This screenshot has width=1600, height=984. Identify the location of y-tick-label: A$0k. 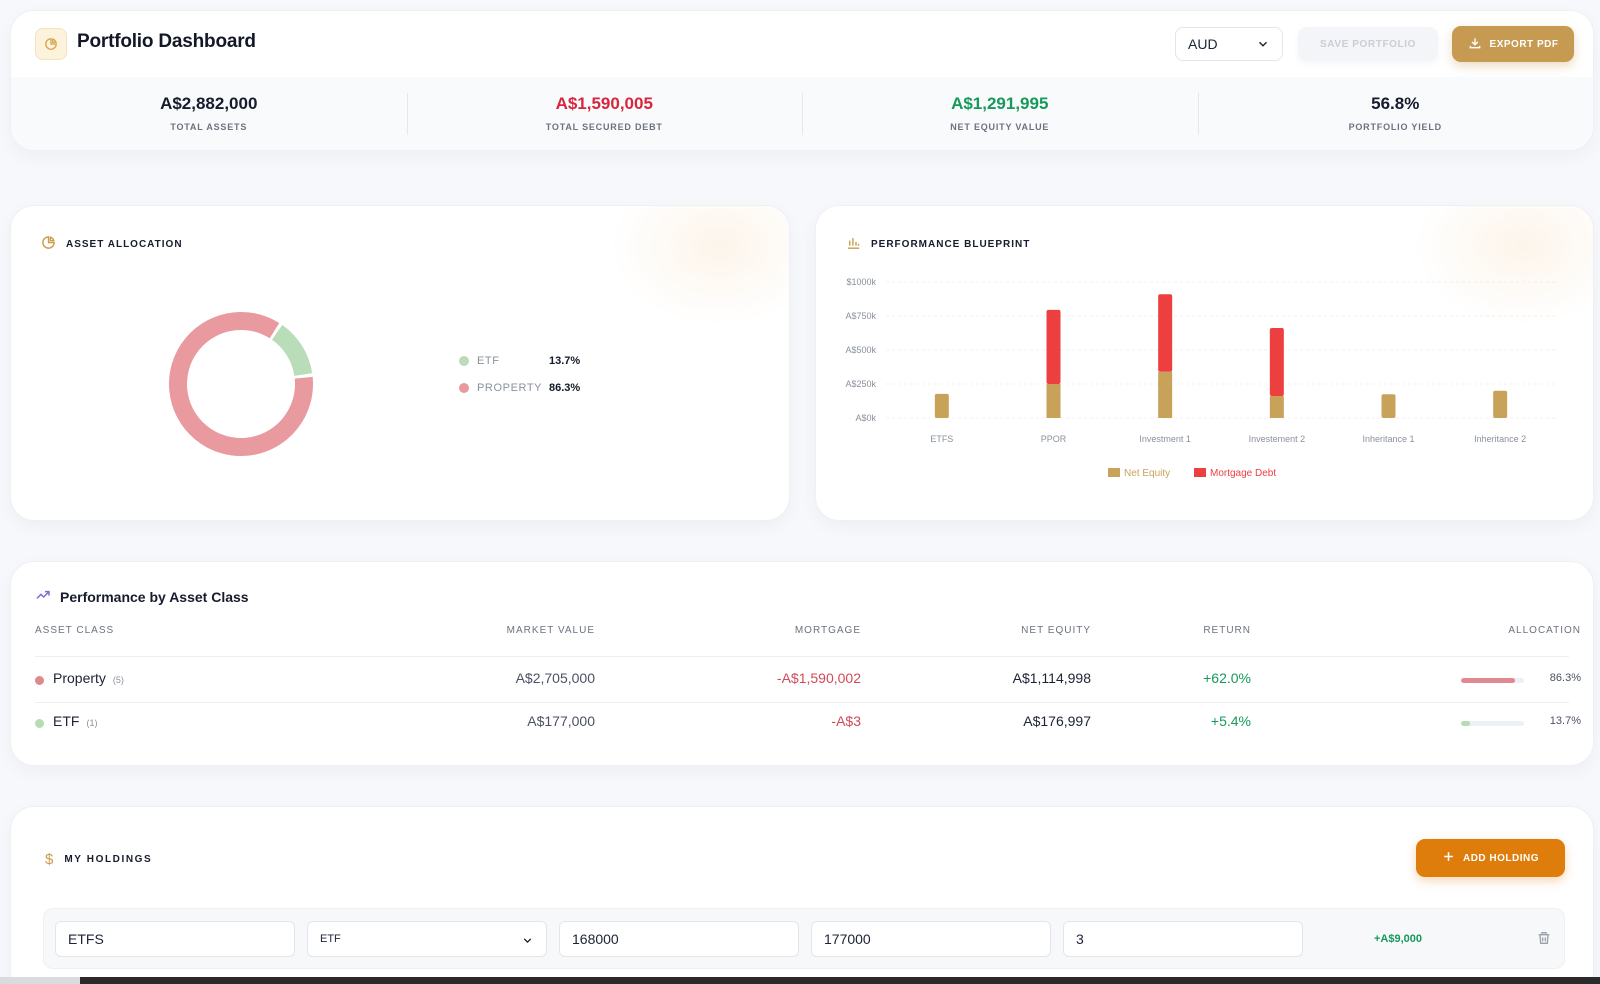
(865, 418).